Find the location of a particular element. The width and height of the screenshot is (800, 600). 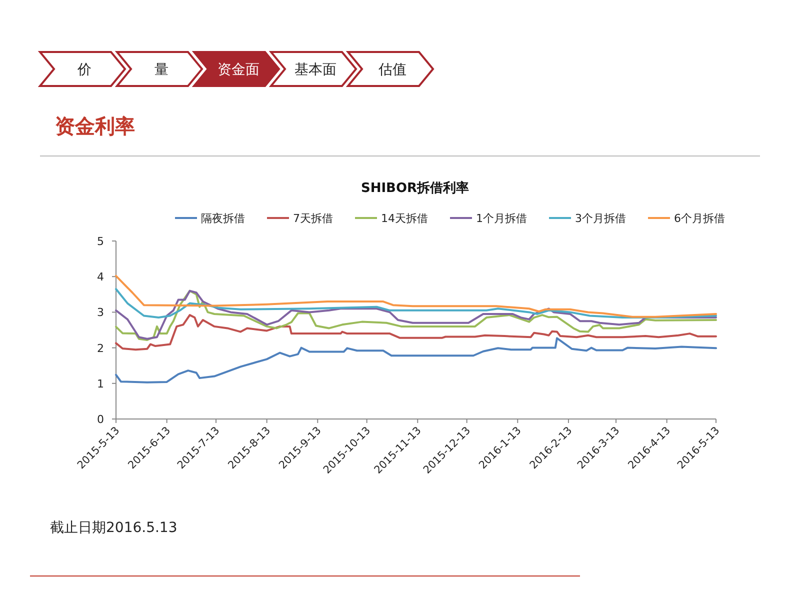

text: 资金利率 is located at coordinates (95, 126).